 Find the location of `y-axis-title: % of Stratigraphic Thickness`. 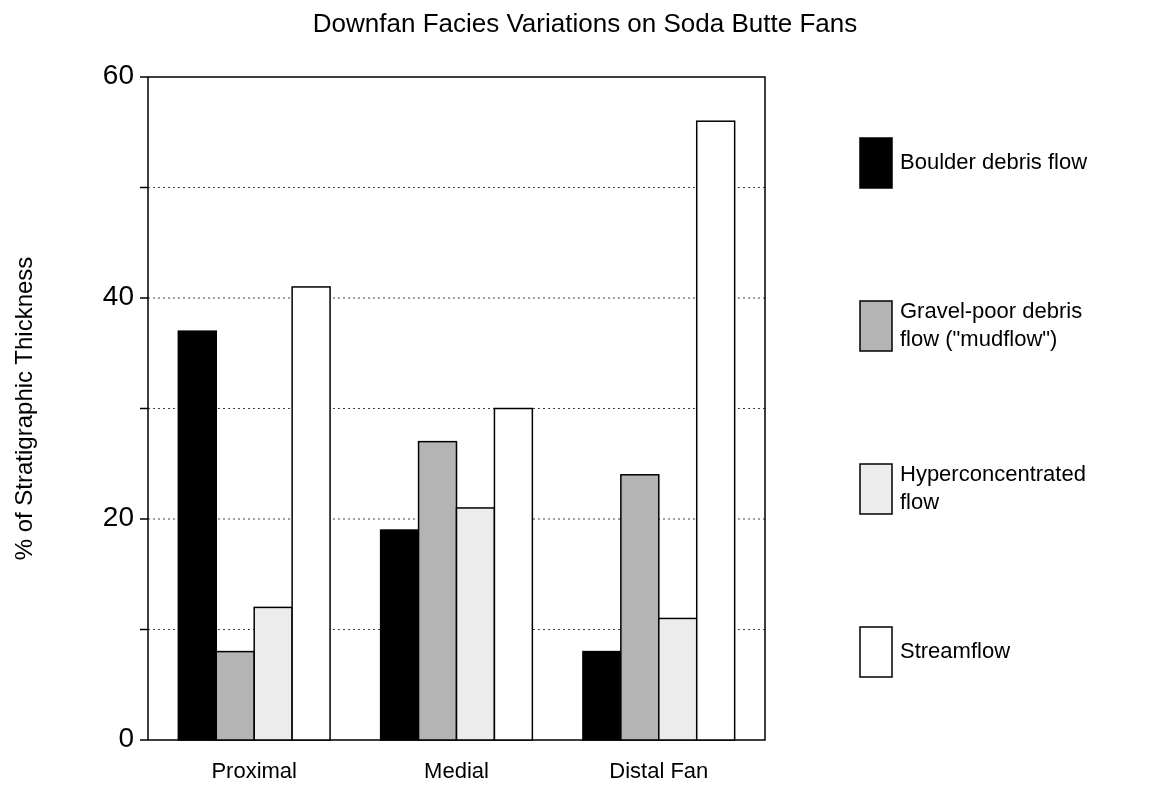

y-axis-title: % of Stratigraphic Thickness is located at coordinates (23, 408).